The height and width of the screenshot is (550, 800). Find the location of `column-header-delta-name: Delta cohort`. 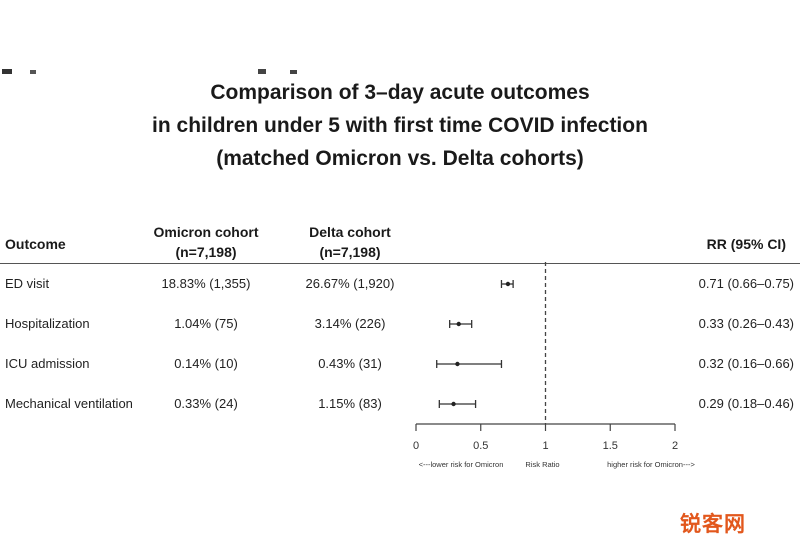

column-header-delta-name: Delta cohort is located at coordinates (350, 232).